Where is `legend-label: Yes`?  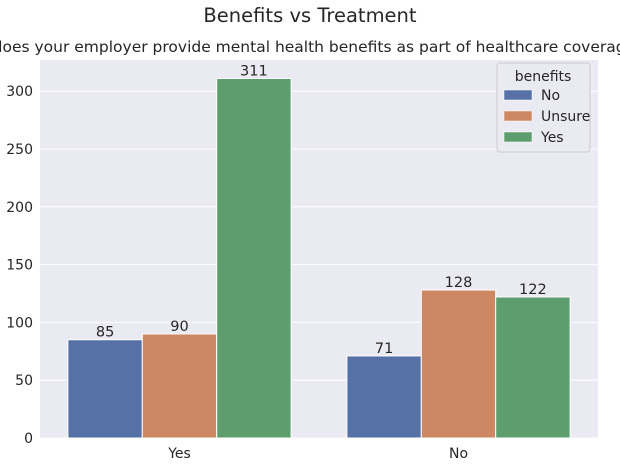
legend-label: Yes is located at coordinates (552, 138).